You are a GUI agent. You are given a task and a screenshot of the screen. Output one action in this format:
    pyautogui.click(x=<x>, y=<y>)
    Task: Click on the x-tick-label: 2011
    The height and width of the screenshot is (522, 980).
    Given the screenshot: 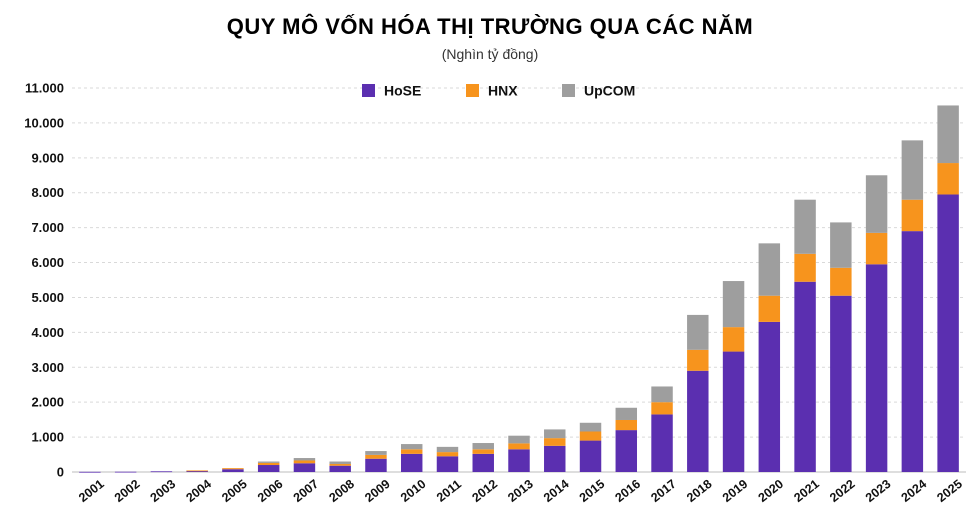 What is the action you would take?
    pyautogui.click(x=449, y=491)
    